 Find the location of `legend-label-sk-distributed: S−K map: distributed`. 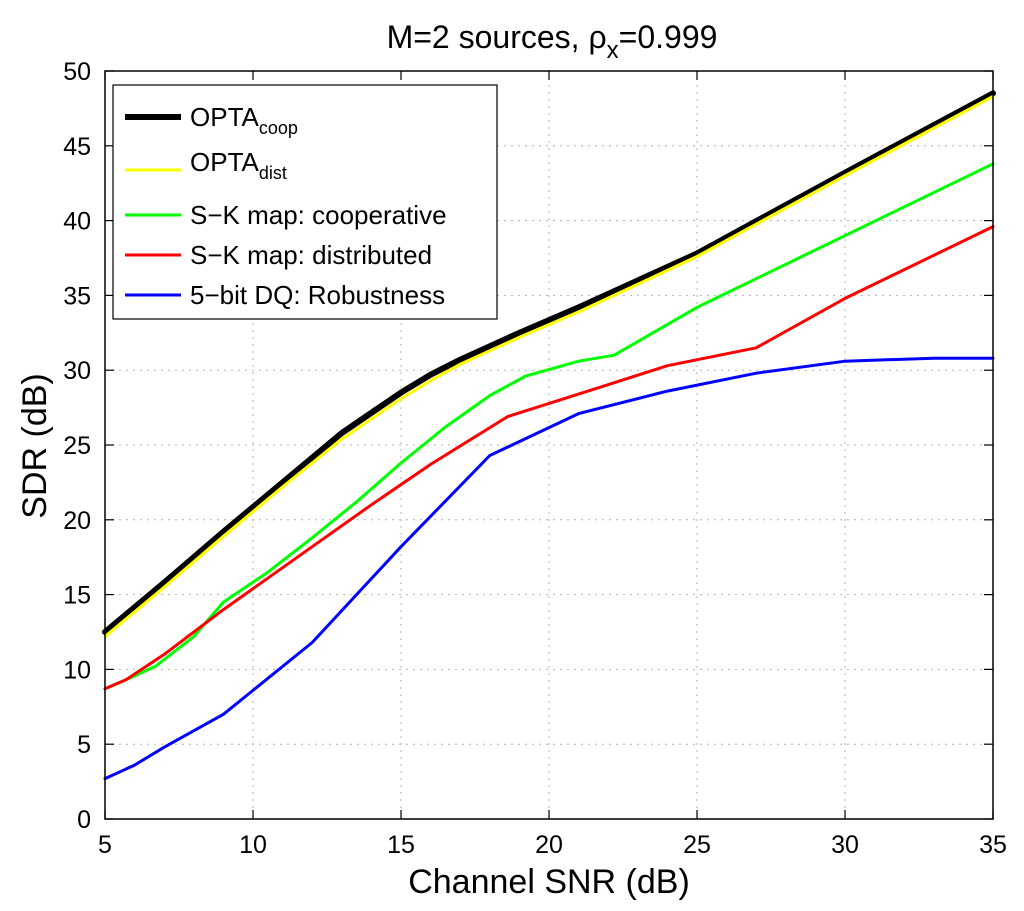

legend-label-sk-distributed: S−K map: distributed is located at coordinates (311, 255).